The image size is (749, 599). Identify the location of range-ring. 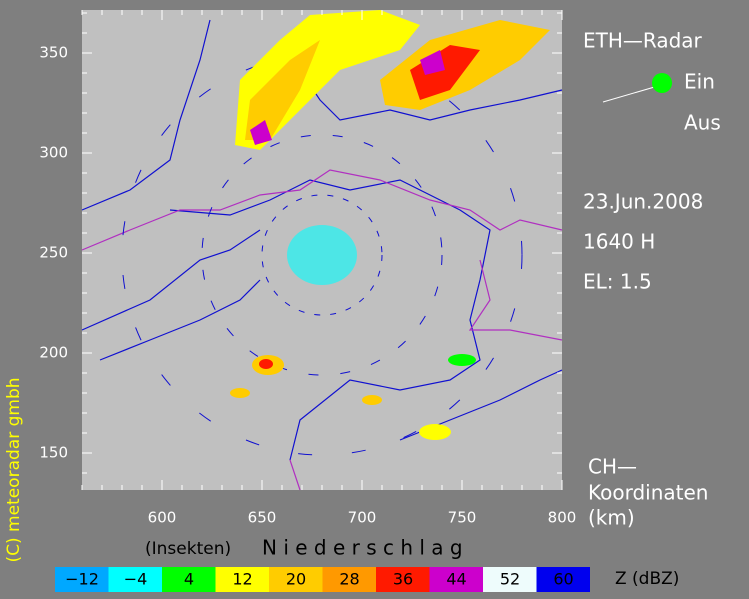
(322, 255).